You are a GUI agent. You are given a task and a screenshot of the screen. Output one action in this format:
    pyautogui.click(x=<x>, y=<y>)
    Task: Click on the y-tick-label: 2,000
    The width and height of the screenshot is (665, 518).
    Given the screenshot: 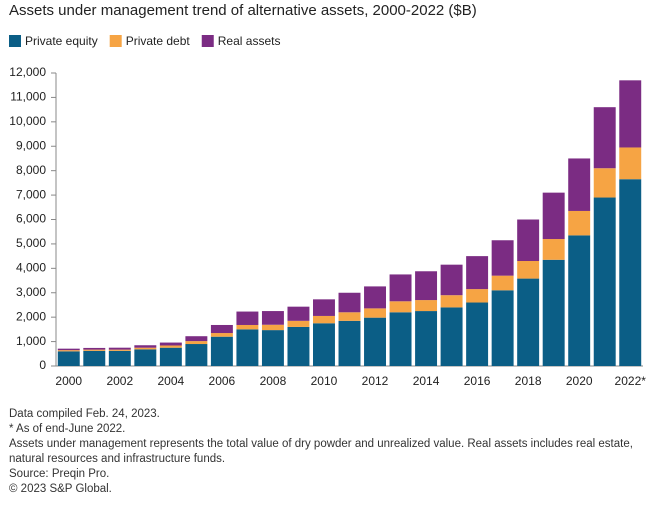 What is the action you would take?
    pyautogui.click(x=31, y=316)
    